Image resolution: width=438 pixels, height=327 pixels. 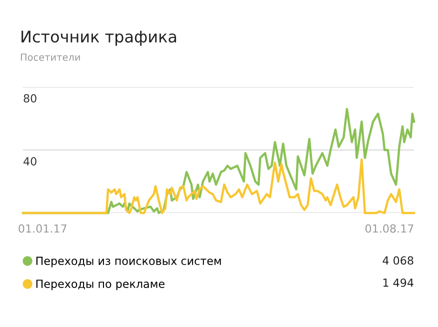 I want to click on text: 1 494, so click(x=398, y=282).